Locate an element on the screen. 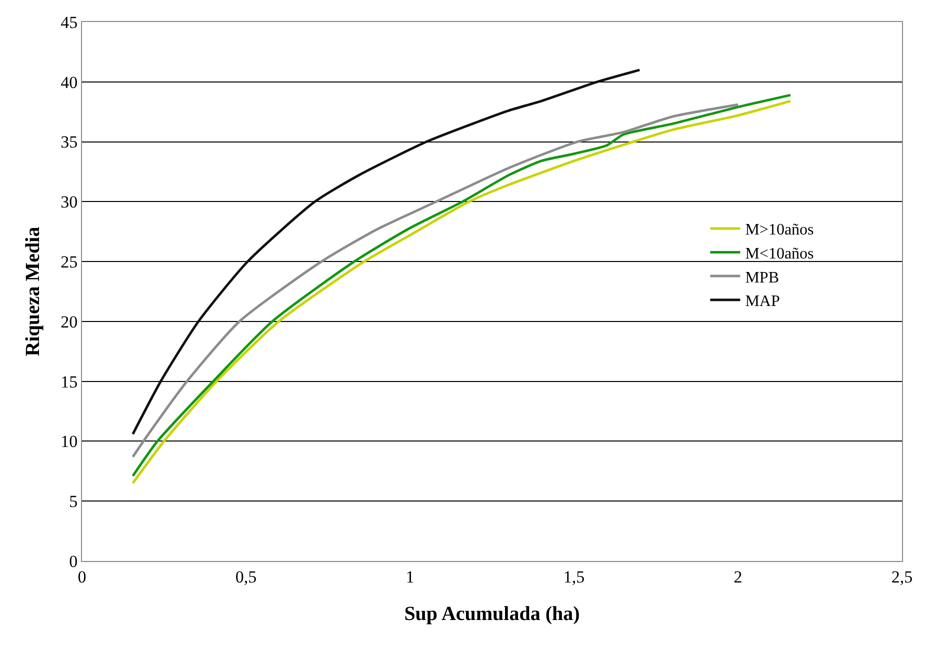  y-tick-label: 20 is located at coordinates (69, 322).